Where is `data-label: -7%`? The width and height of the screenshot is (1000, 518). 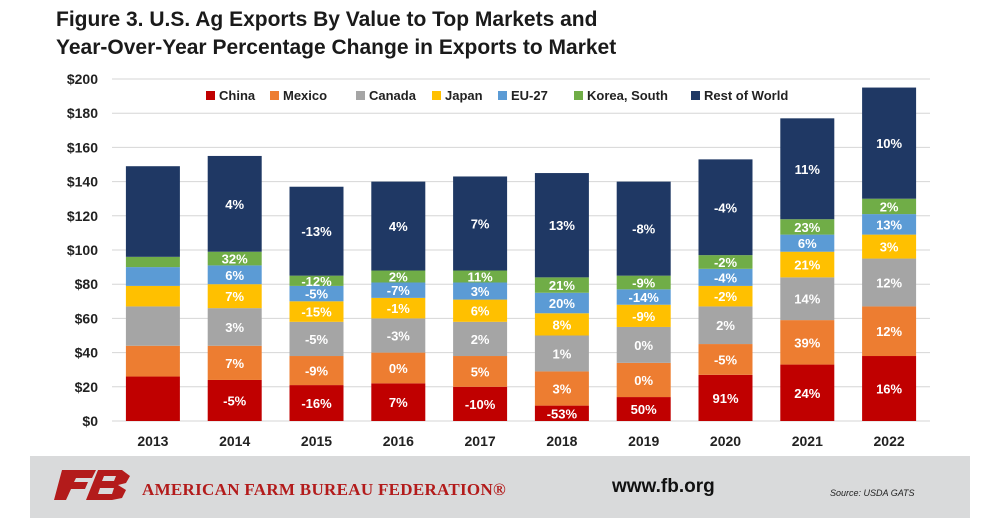 data-label: -7% is located at coordinates (399, 290).